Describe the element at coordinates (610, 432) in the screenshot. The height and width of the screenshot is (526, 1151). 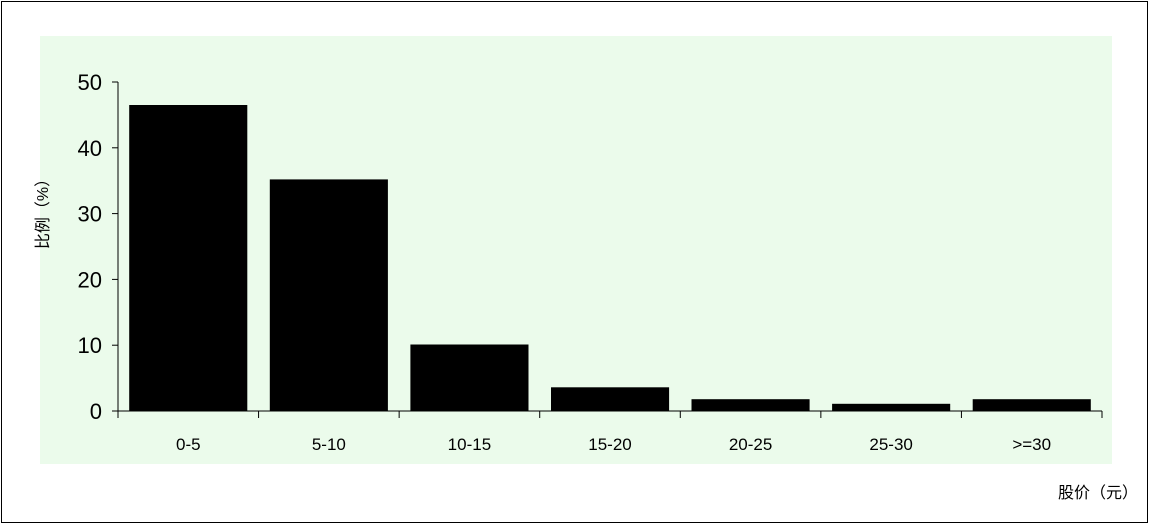
I see `x-axis: 0-5 5-10 10-15 15-20 20-25 25-30 >=30` at that location.